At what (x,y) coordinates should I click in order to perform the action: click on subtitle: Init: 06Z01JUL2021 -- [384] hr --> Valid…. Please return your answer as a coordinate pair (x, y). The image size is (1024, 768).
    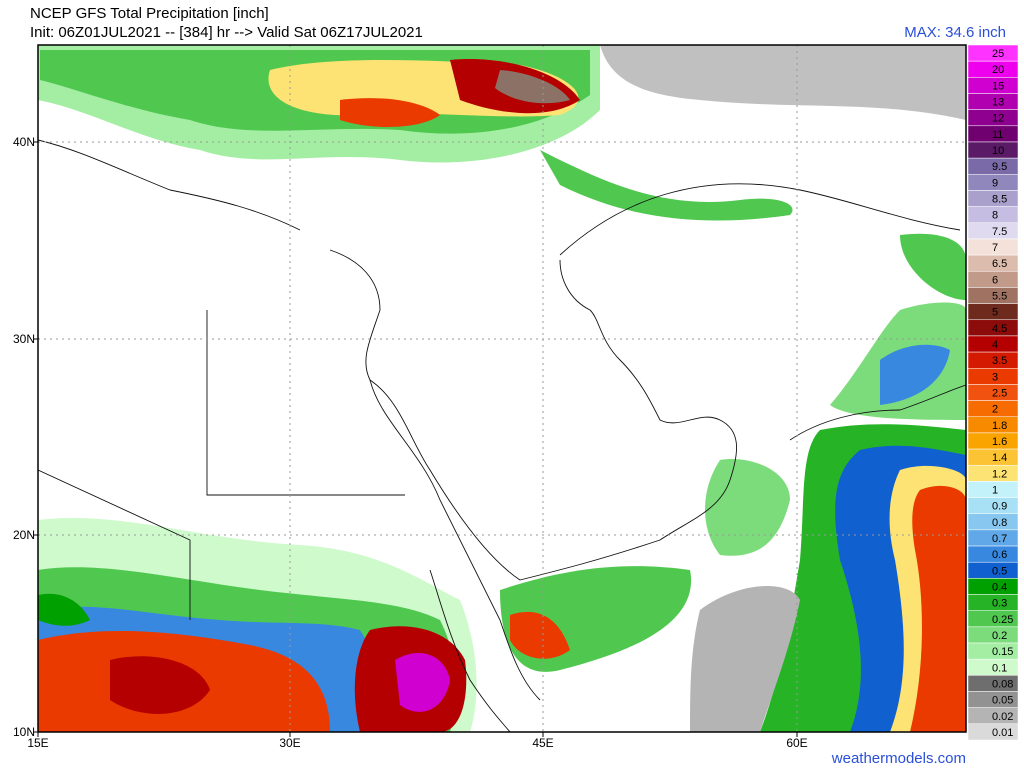
    Looking at the image, I should click on (226, 32).